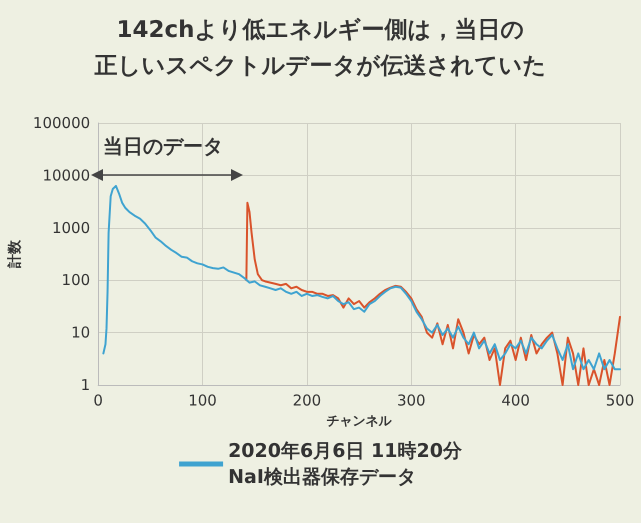 Image resolution: width=641 pixels, height=523 pixels. I want to click on chart-subtitle: 正しいスペクトルデータが伝送されていた, so click(320, 66).